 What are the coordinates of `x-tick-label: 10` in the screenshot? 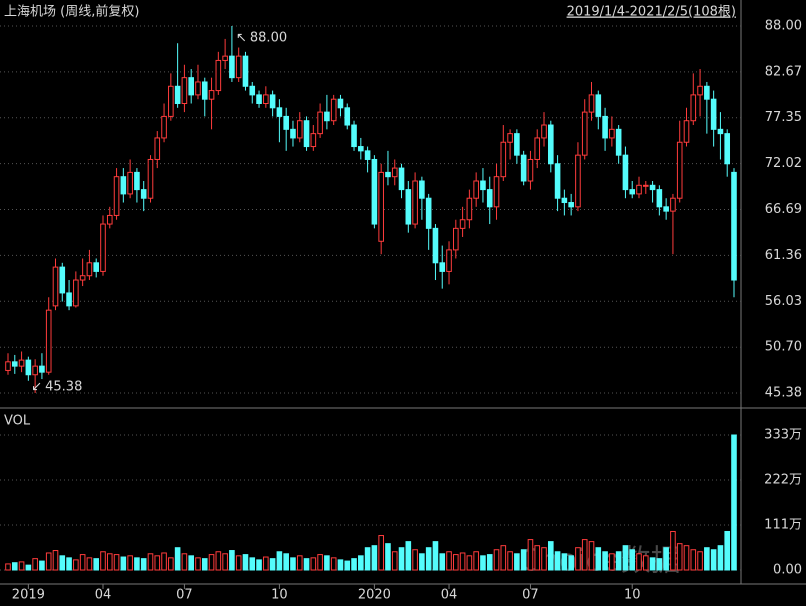 It's located at (279, 595).